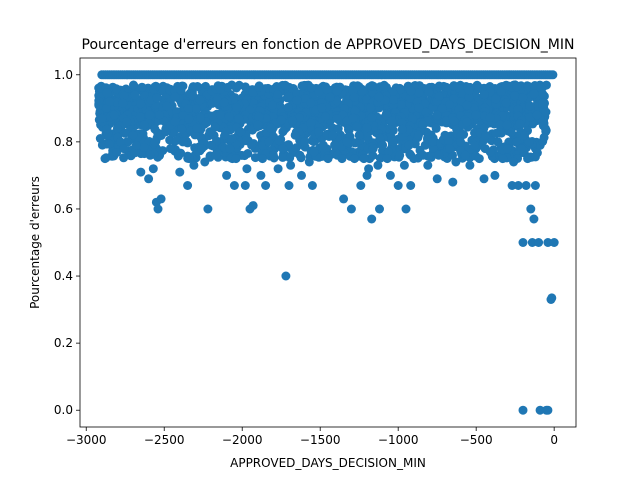  What do you see at coordinates (242, 440) in the screenshot?
I see `x-tick-label: −2000` at bounding box center [242, 440].